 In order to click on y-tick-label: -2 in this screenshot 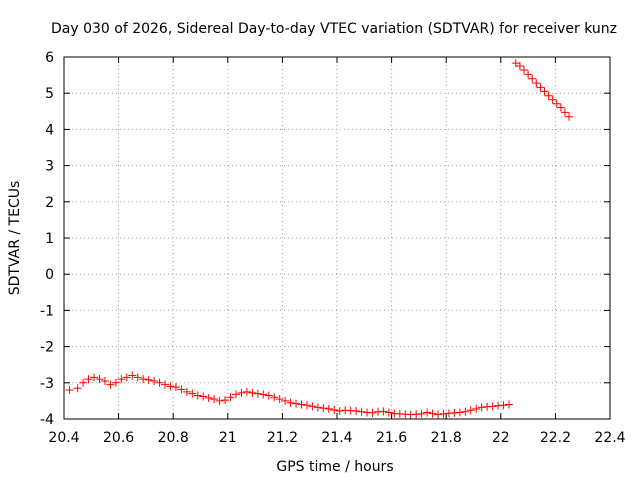, I will do `click(47, 348)`.